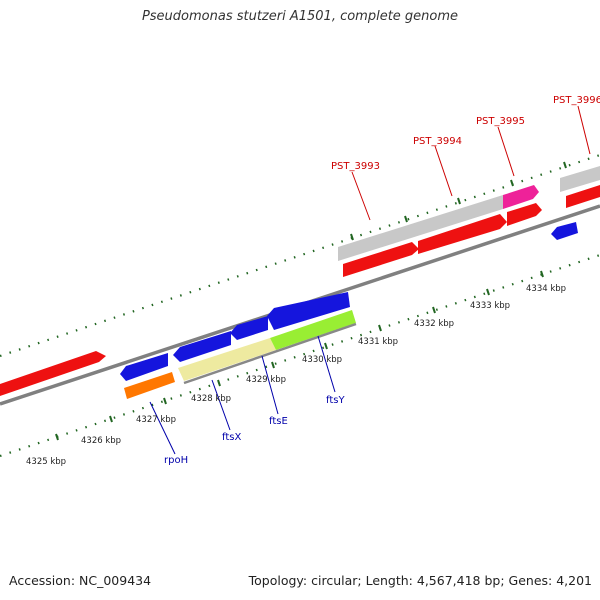  I want to click on gene-arrow-blue-ftsE, so click(308, 311).